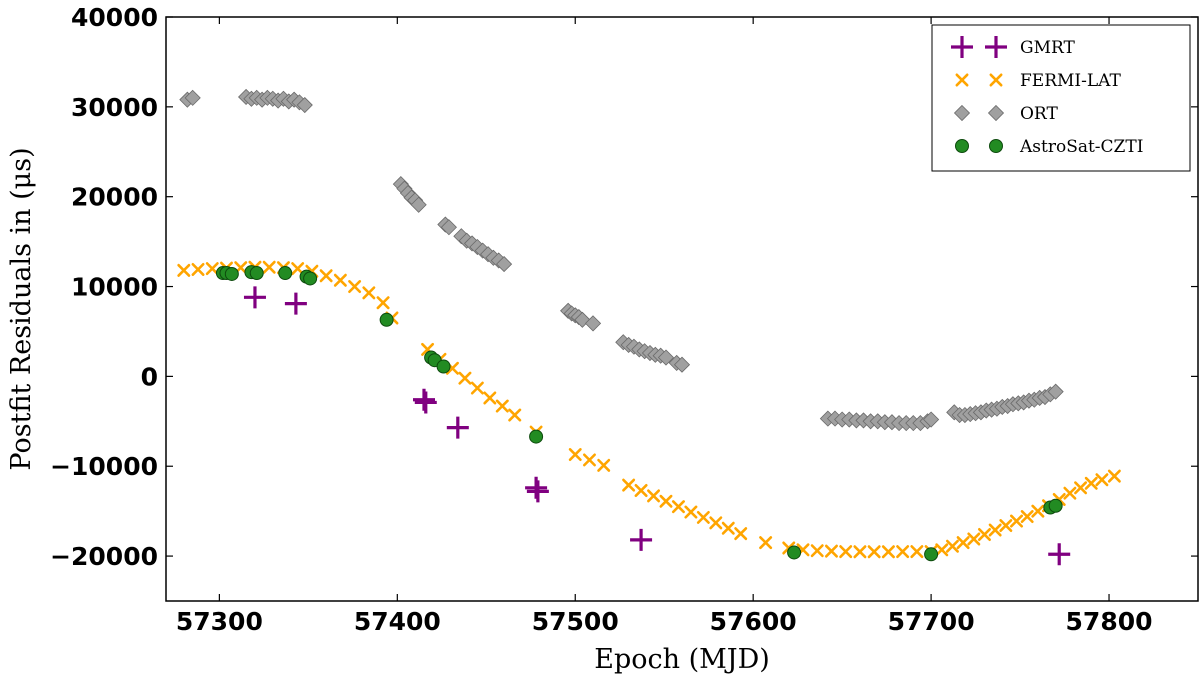 This screenshot has height=674, width=1200. I want to click on y-tick-label: −20000, so click(104, 556).